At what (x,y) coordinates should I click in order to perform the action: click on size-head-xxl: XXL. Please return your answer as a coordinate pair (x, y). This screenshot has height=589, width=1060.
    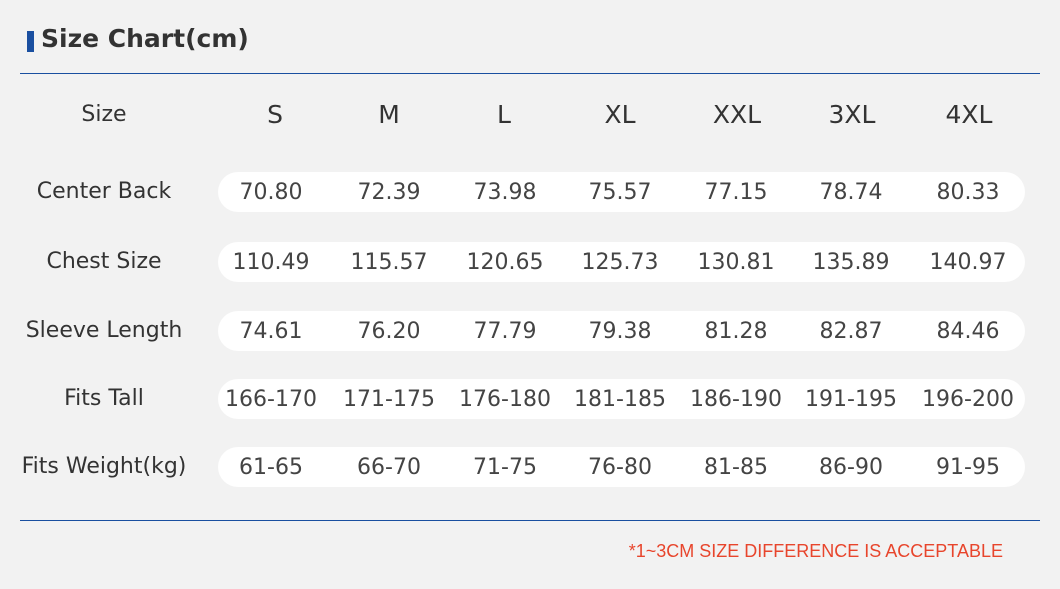
    Looking at the image, I should click on (737, 114).